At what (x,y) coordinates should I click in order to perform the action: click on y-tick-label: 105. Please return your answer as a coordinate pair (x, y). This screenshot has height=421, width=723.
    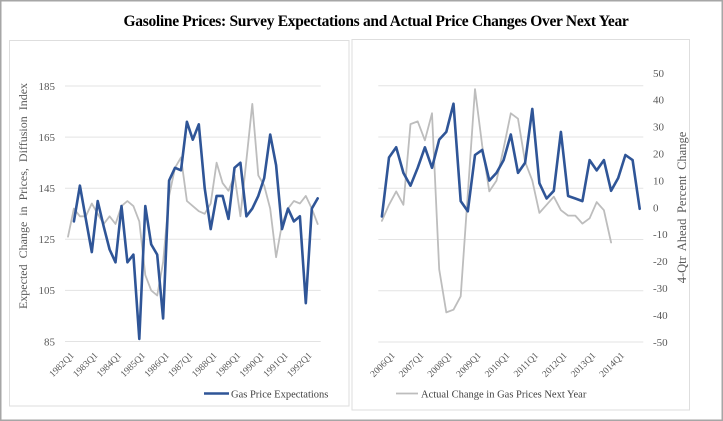
    Looking at the image, I should click on (47, 291).